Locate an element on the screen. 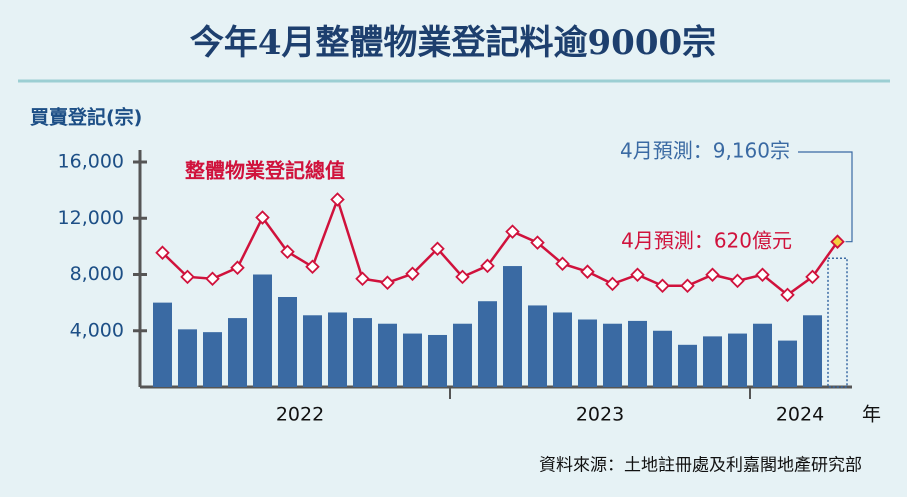 This screenshot has width=907, height=497. y-tick-label: 8,000 is located at coordinates (97, 274).